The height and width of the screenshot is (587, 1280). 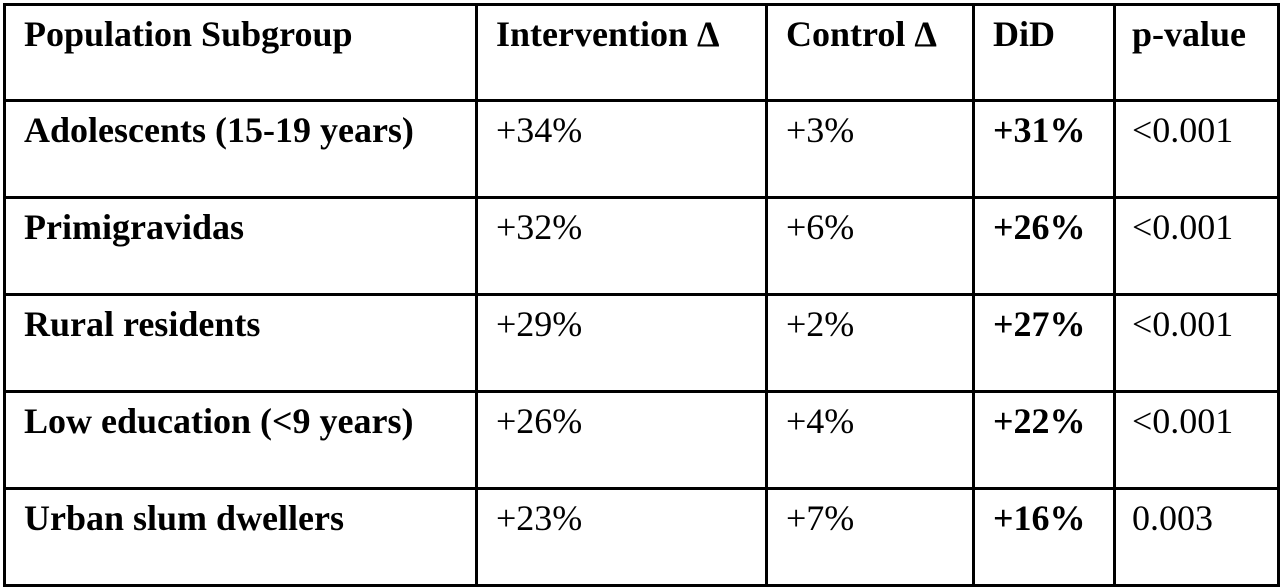 I want to click on subgroup-cell: Adolescents (15-19 years), so click(x=240, y=149).